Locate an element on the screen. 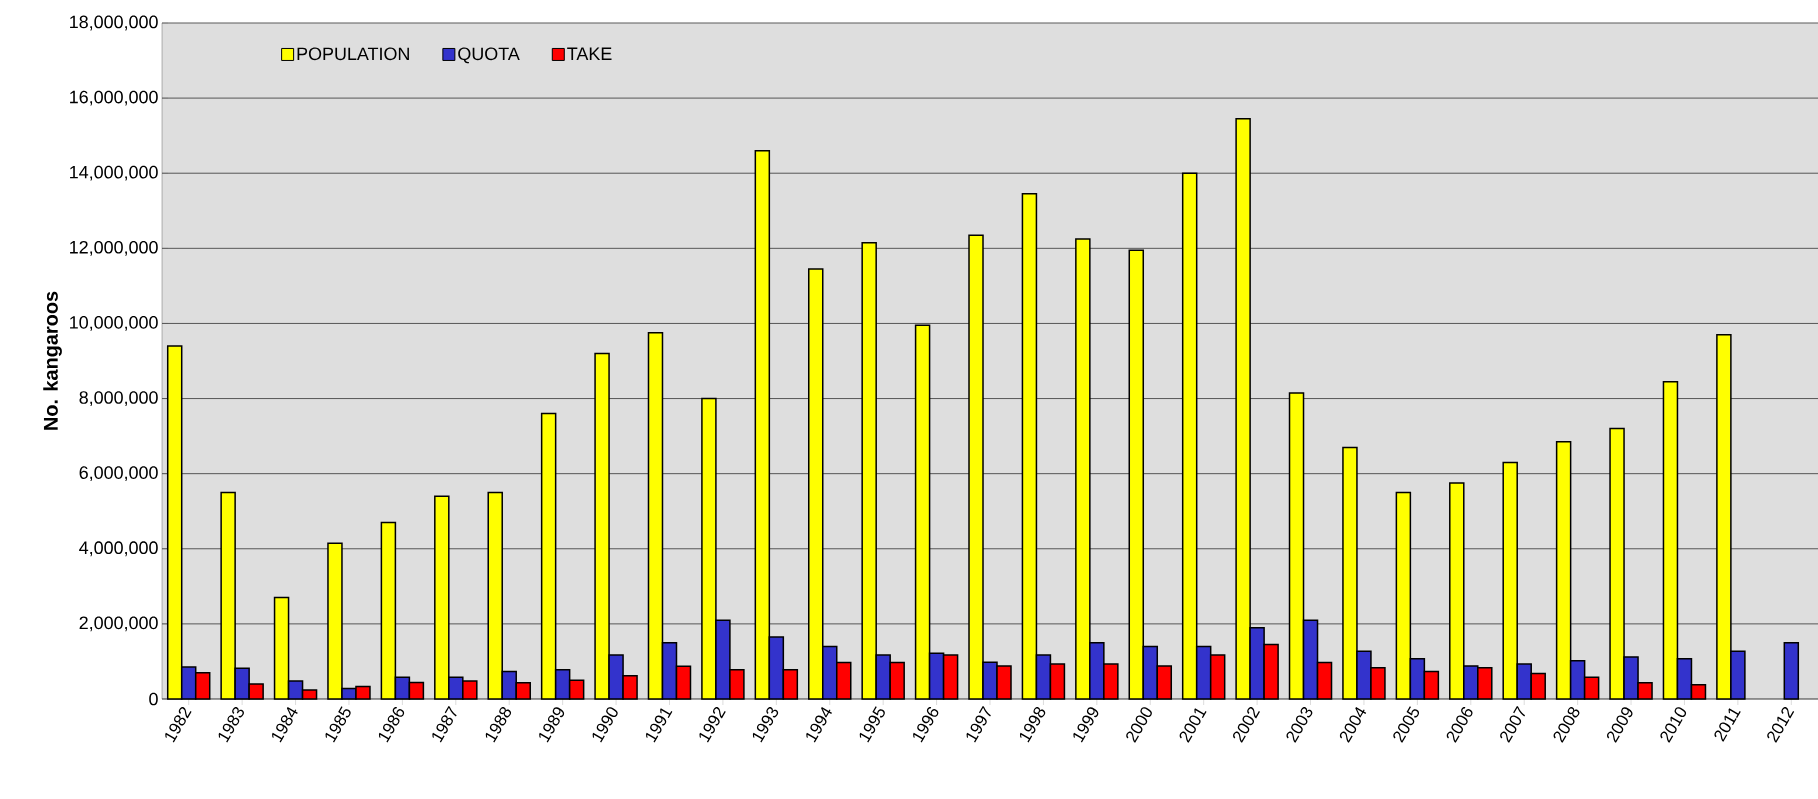 The width and height of the screenshot is (1818, 799). y-tick-label: 2,000,000 is located at coordinates (118, 624).